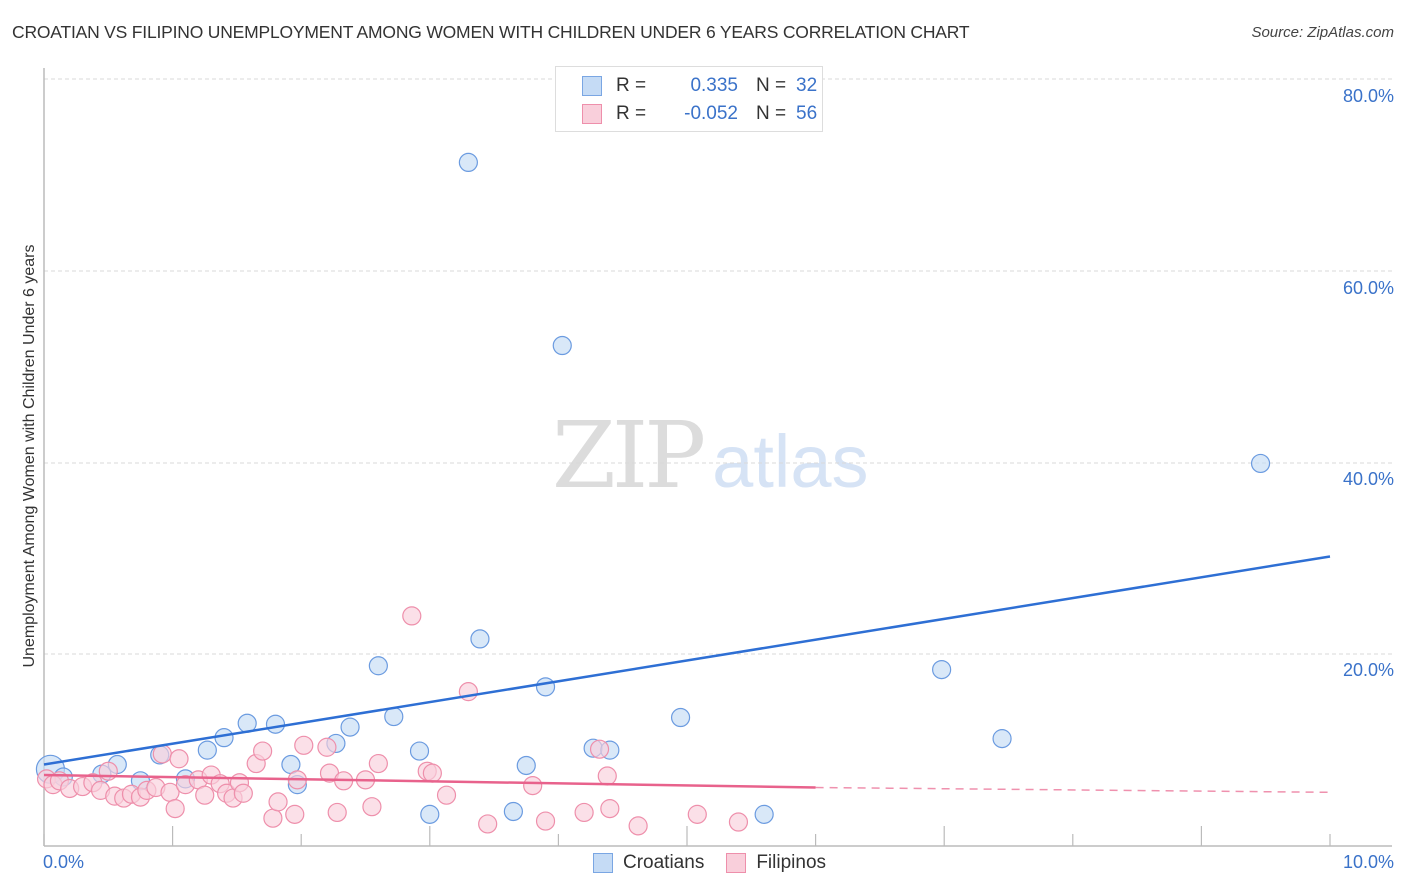 This screenshot has height=892, width=1406. What do you see at coordinates (1368, 670) in the screenshot?
I see `y-tick-20: 20.0%` at bounding box center [1368, 670].